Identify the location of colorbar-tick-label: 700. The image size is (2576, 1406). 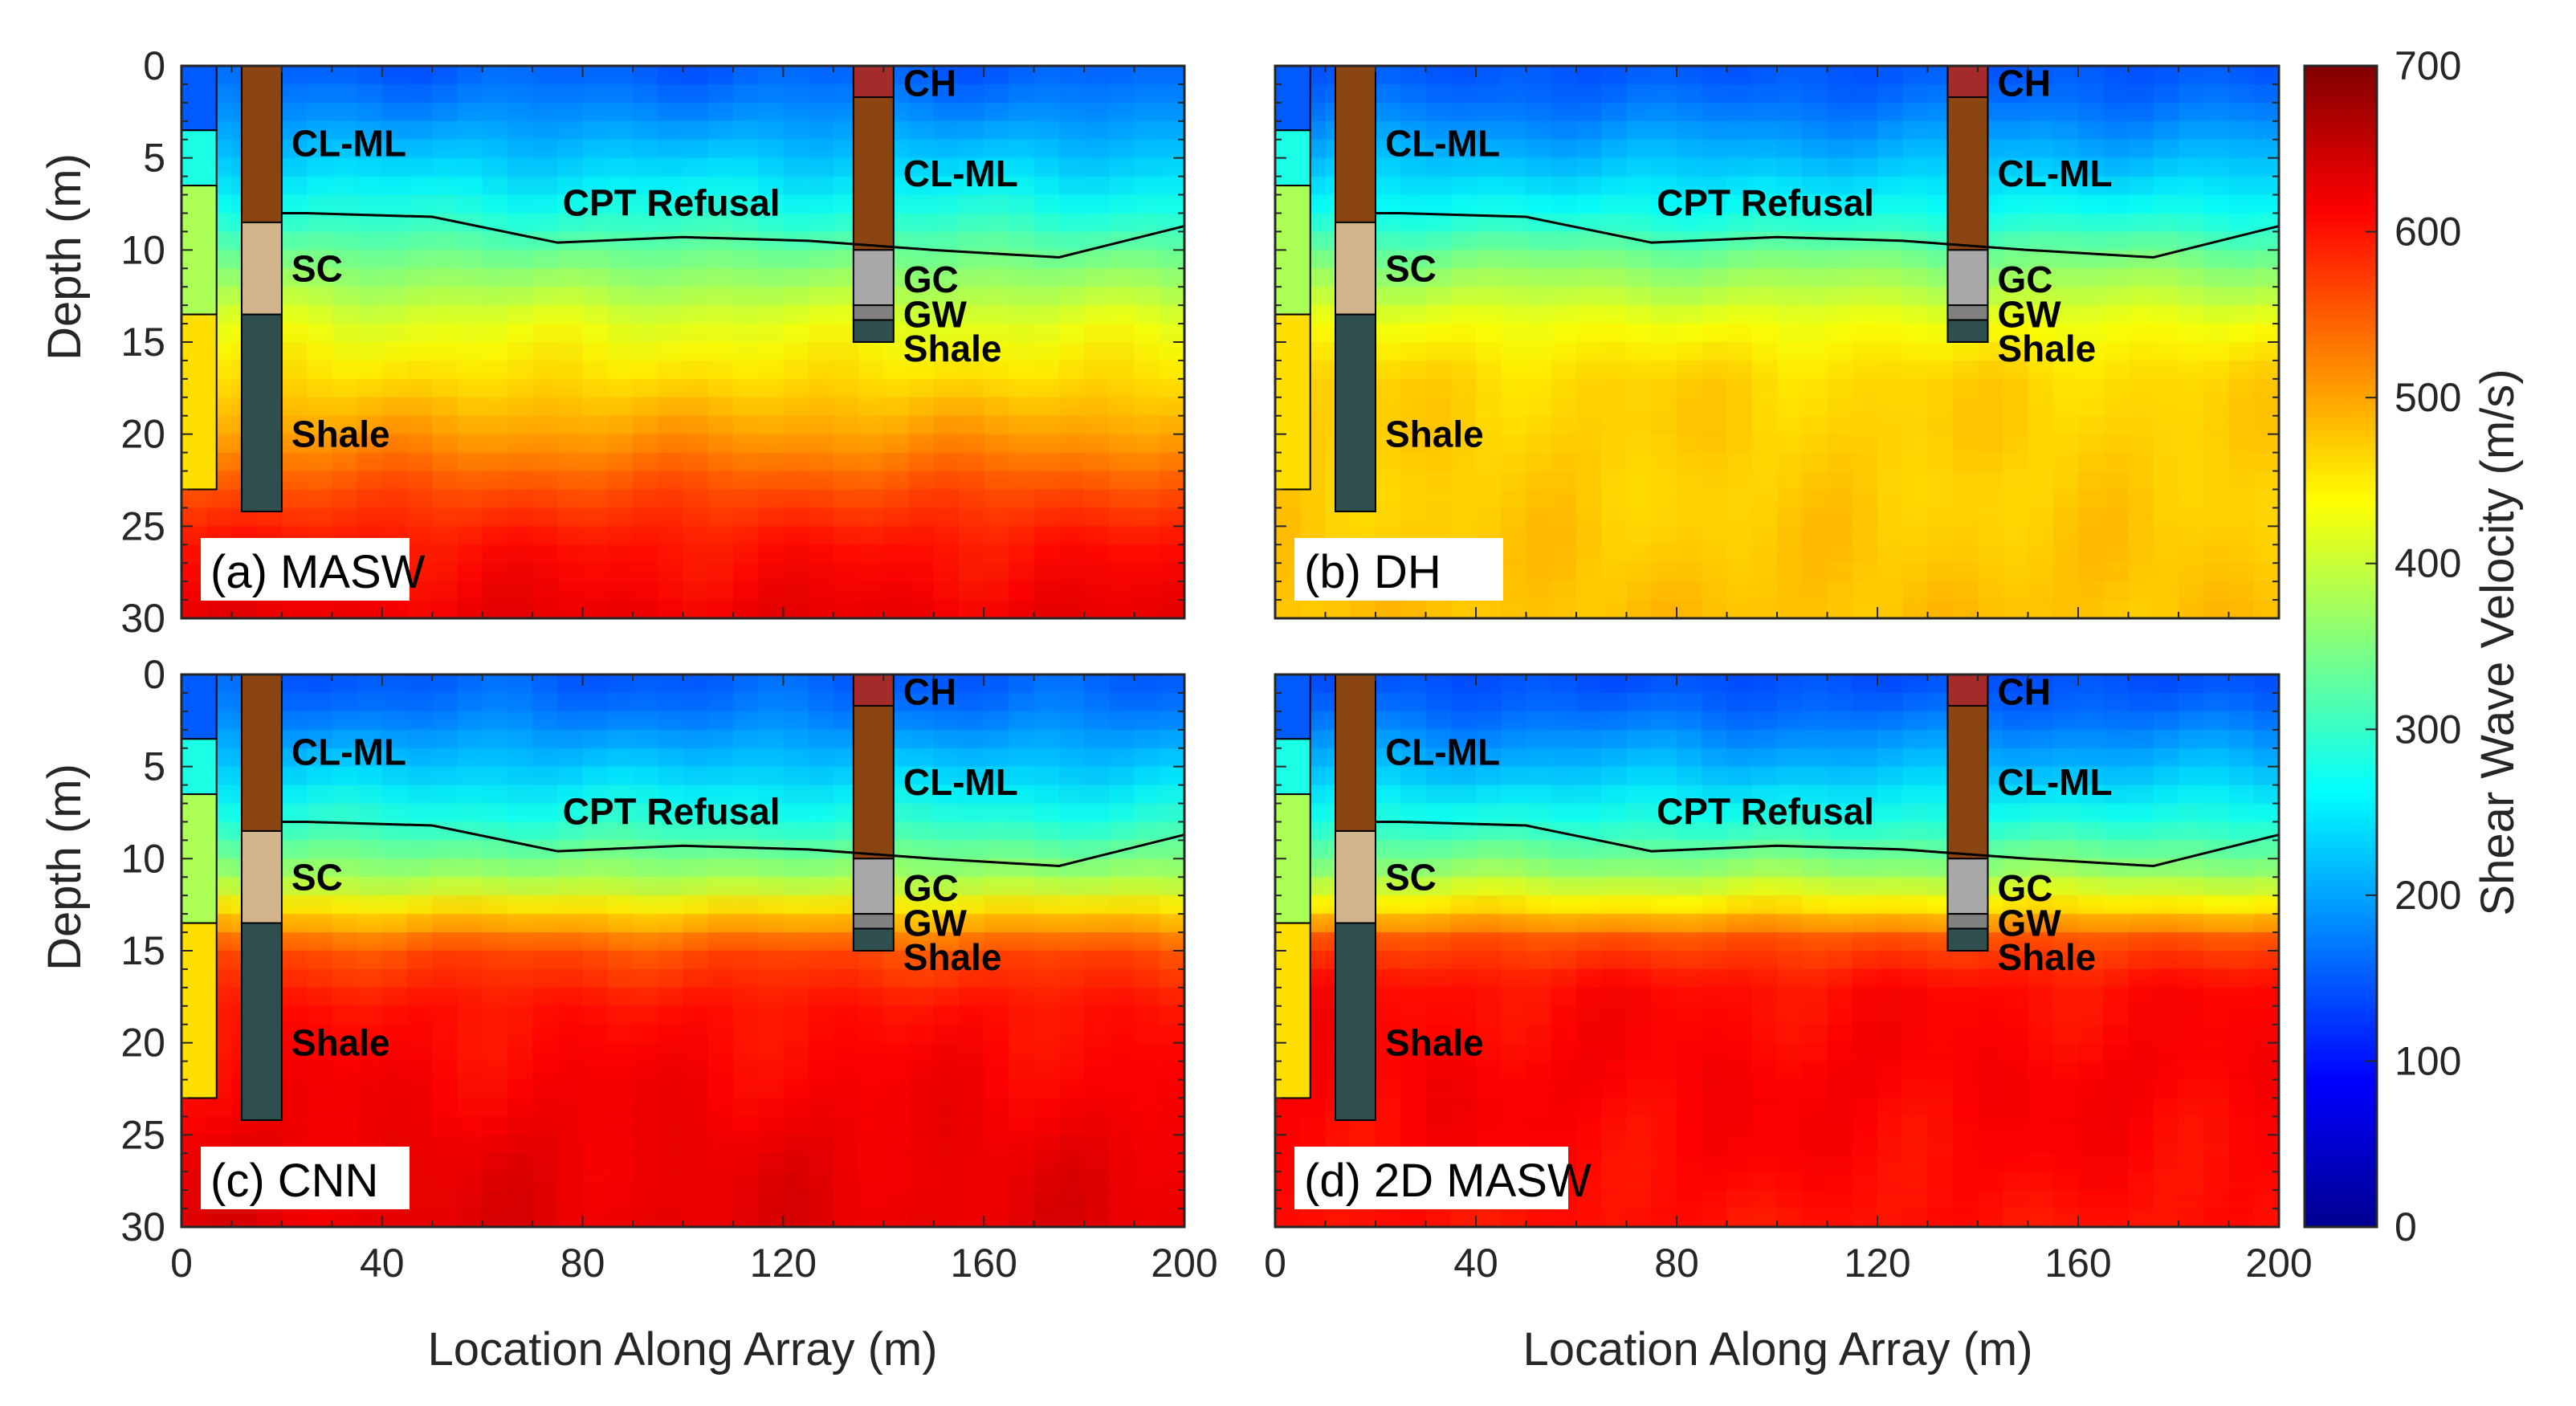
(2428, 65).